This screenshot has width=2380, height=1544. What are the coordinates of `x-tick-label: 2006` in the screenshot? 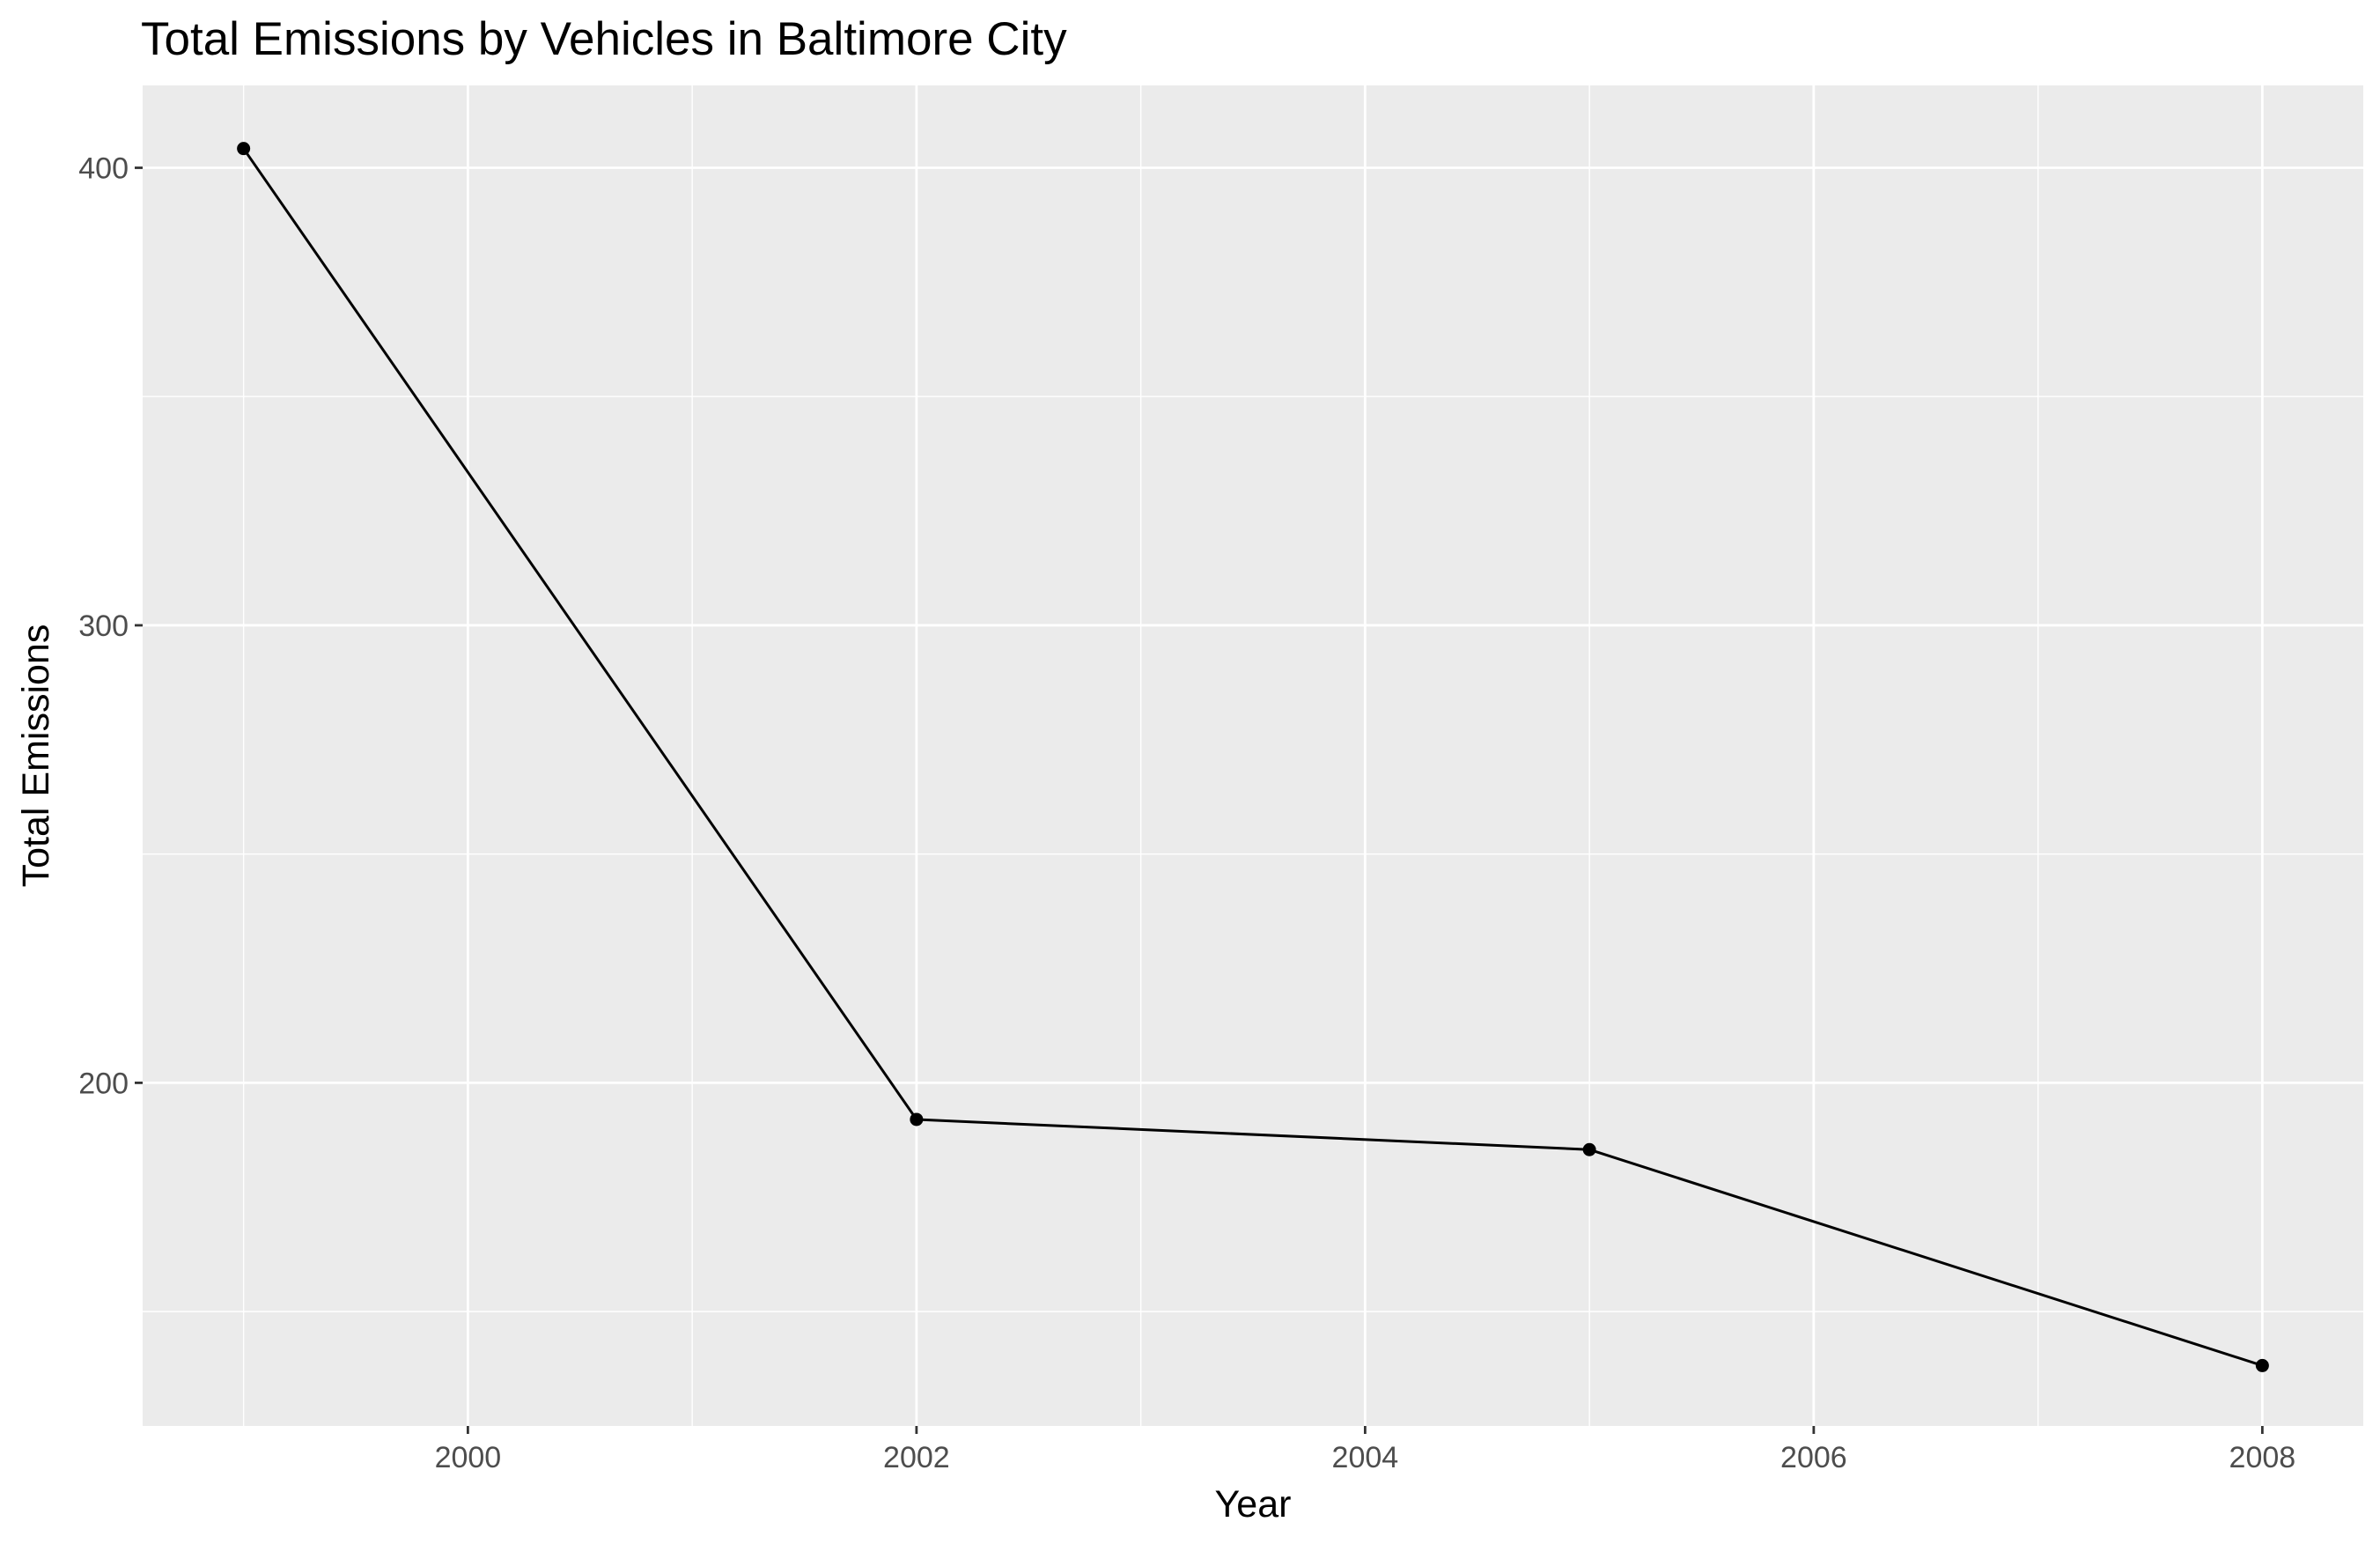 It's located at (1814, 1458).